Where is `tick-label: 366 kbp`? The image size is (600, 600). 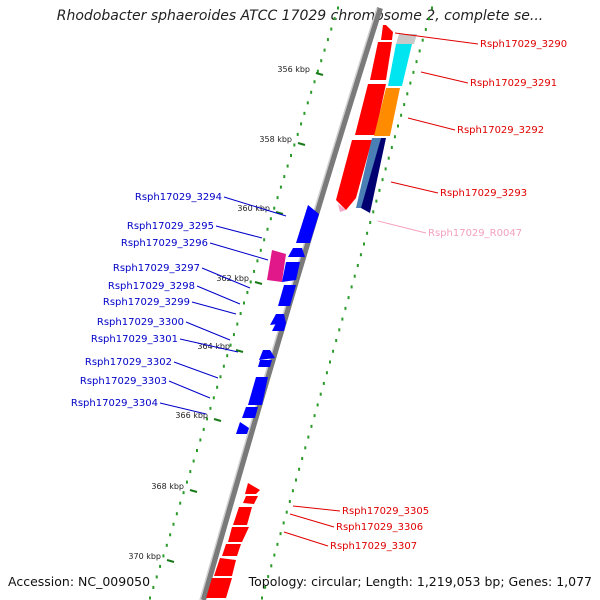 tick-label: 366 kbp is located at coordinates (191, 415).